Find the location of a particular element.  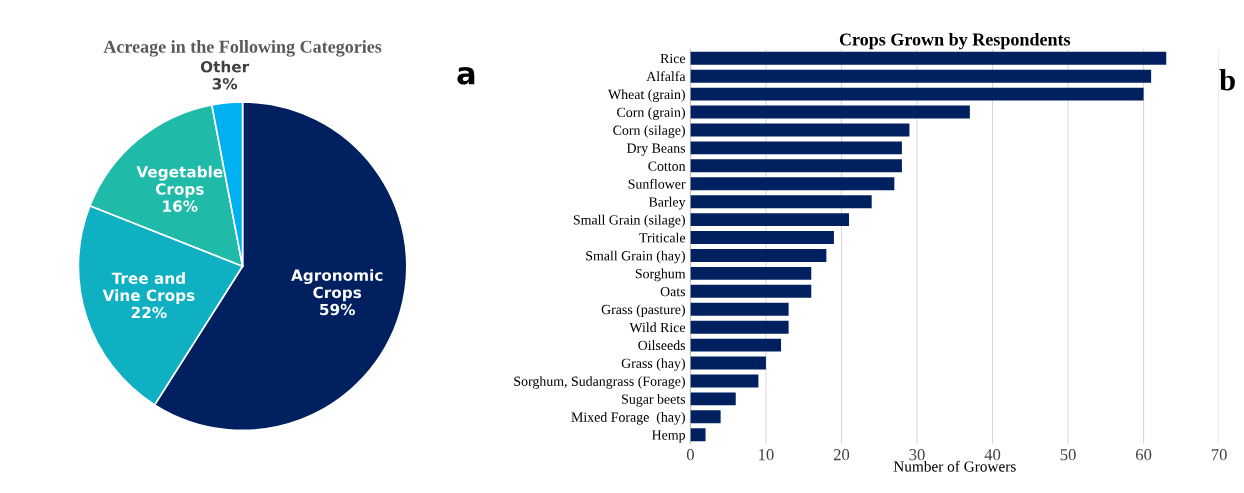

x-tick-label: 30 is located at coordinates (917, 455).